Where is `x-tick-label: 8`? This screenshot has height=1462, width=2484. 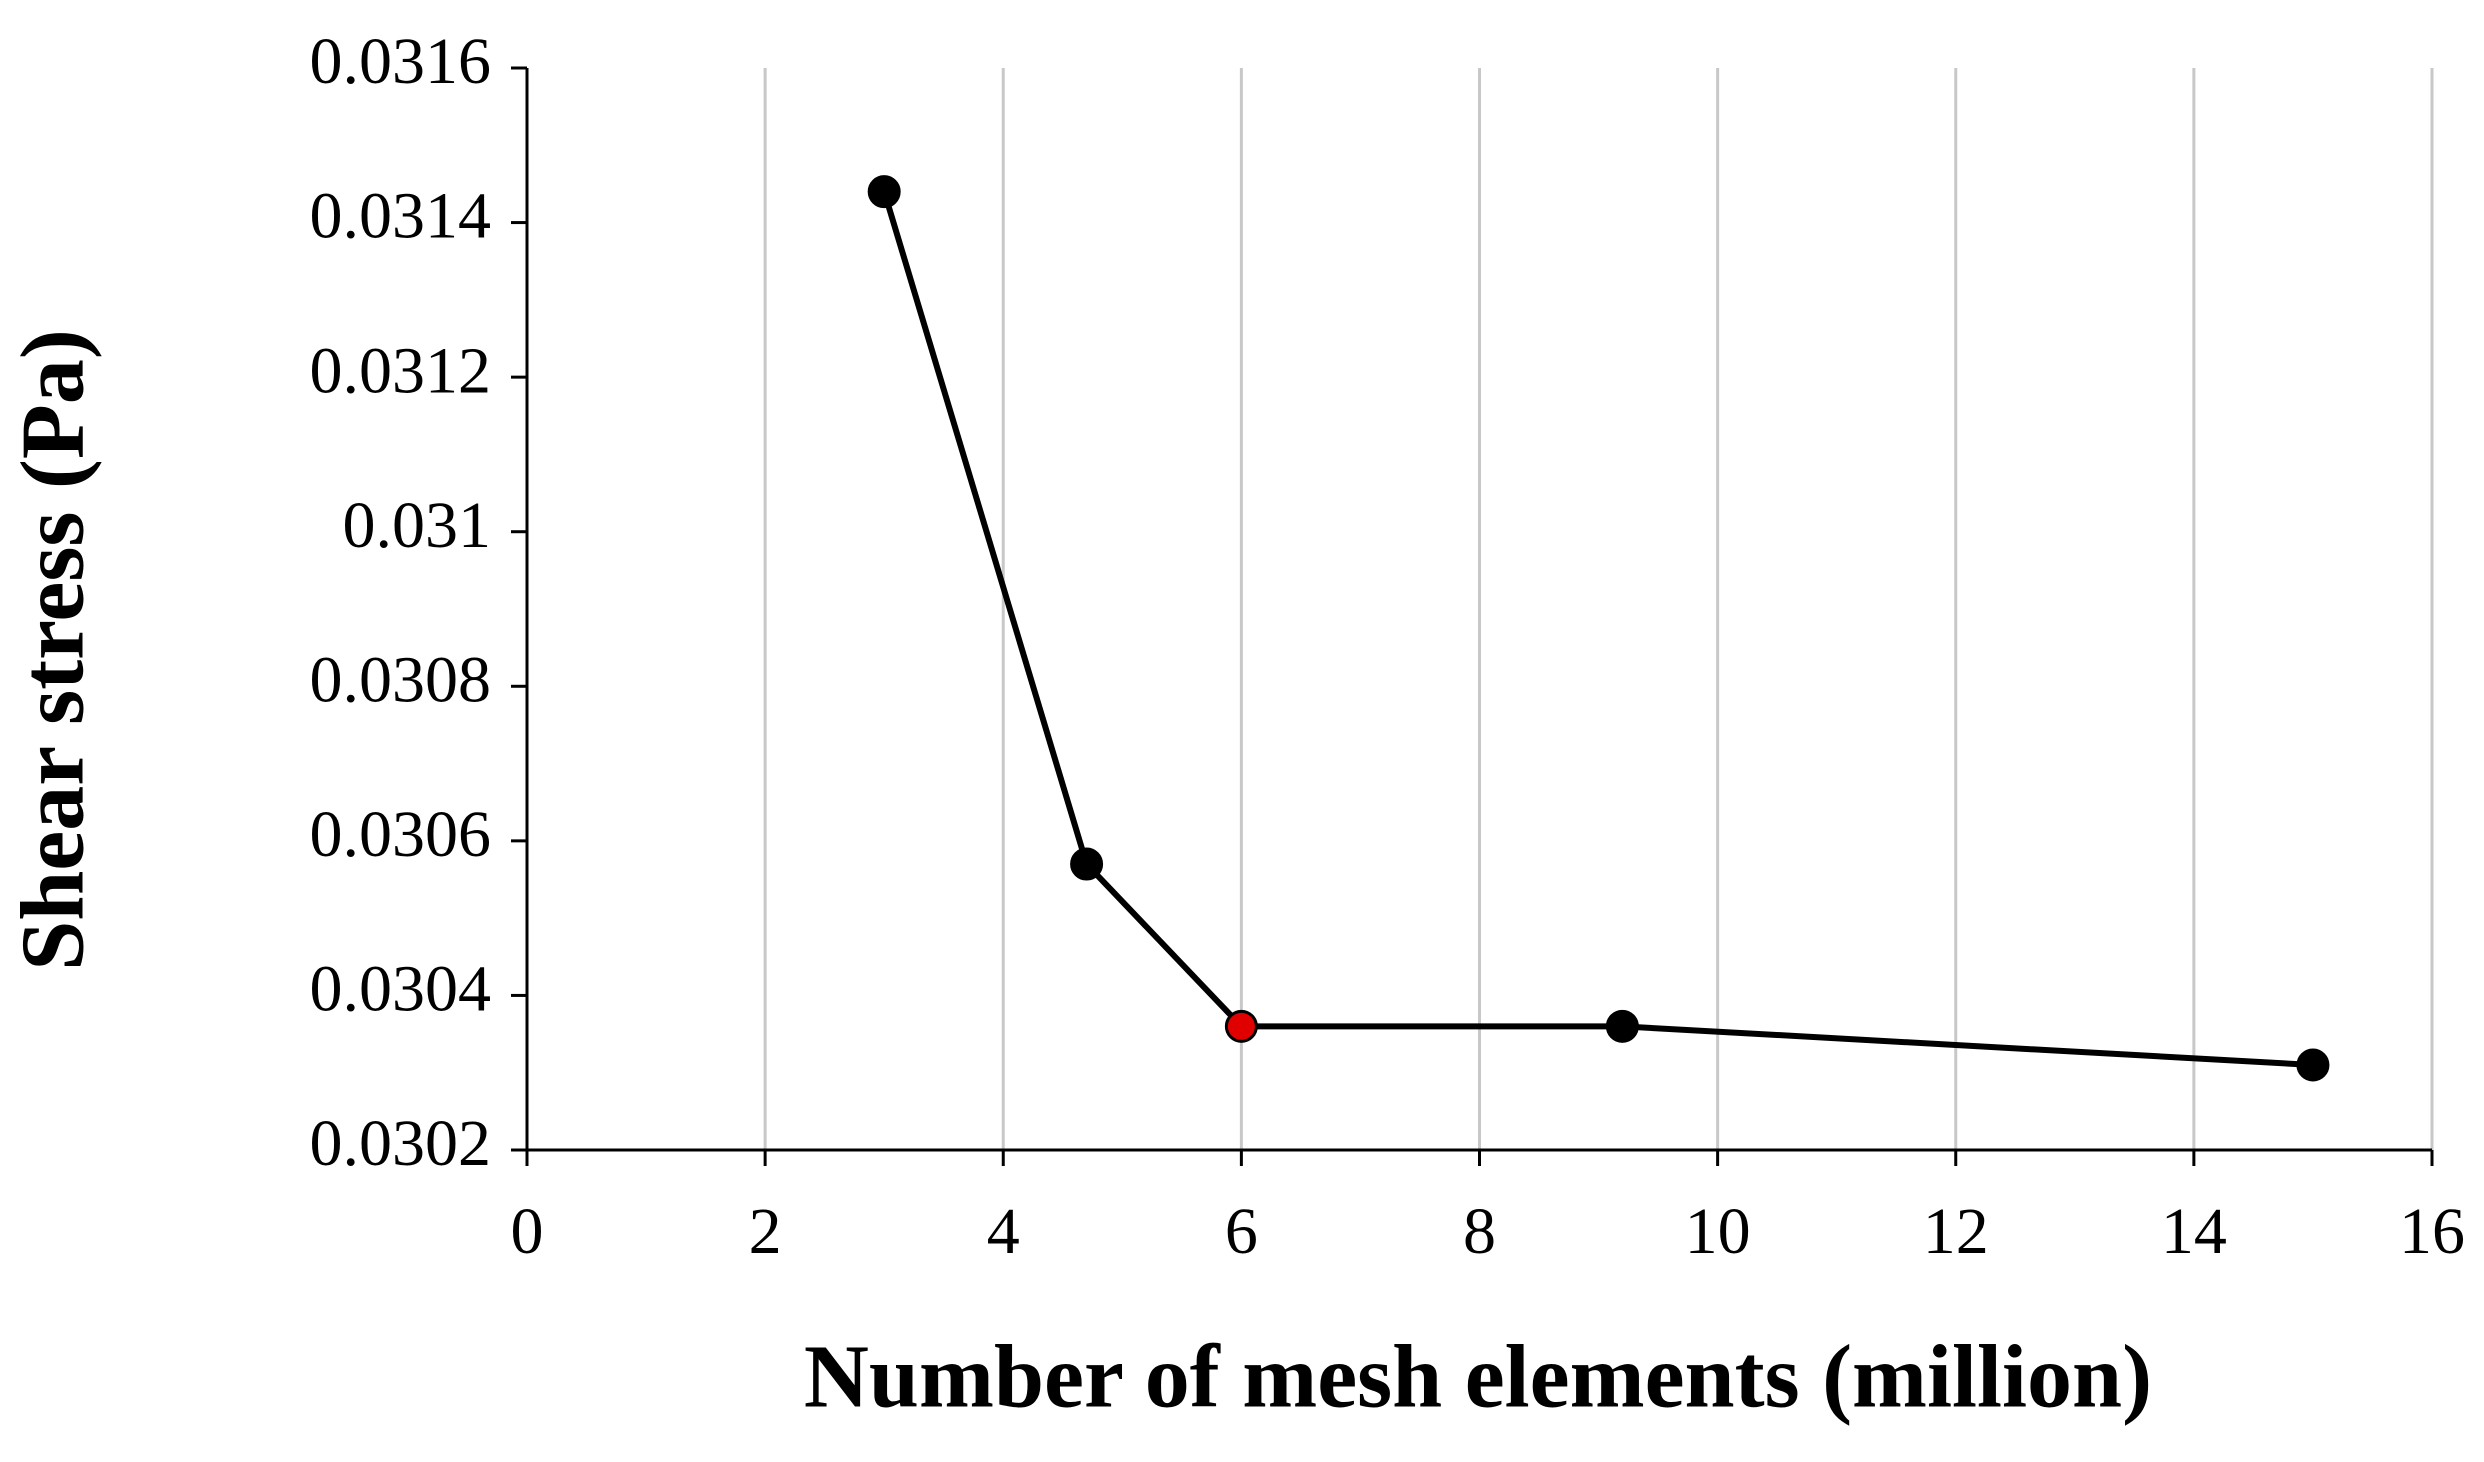
x-tick-label: 8 is located at coordinates (1479, 1231).